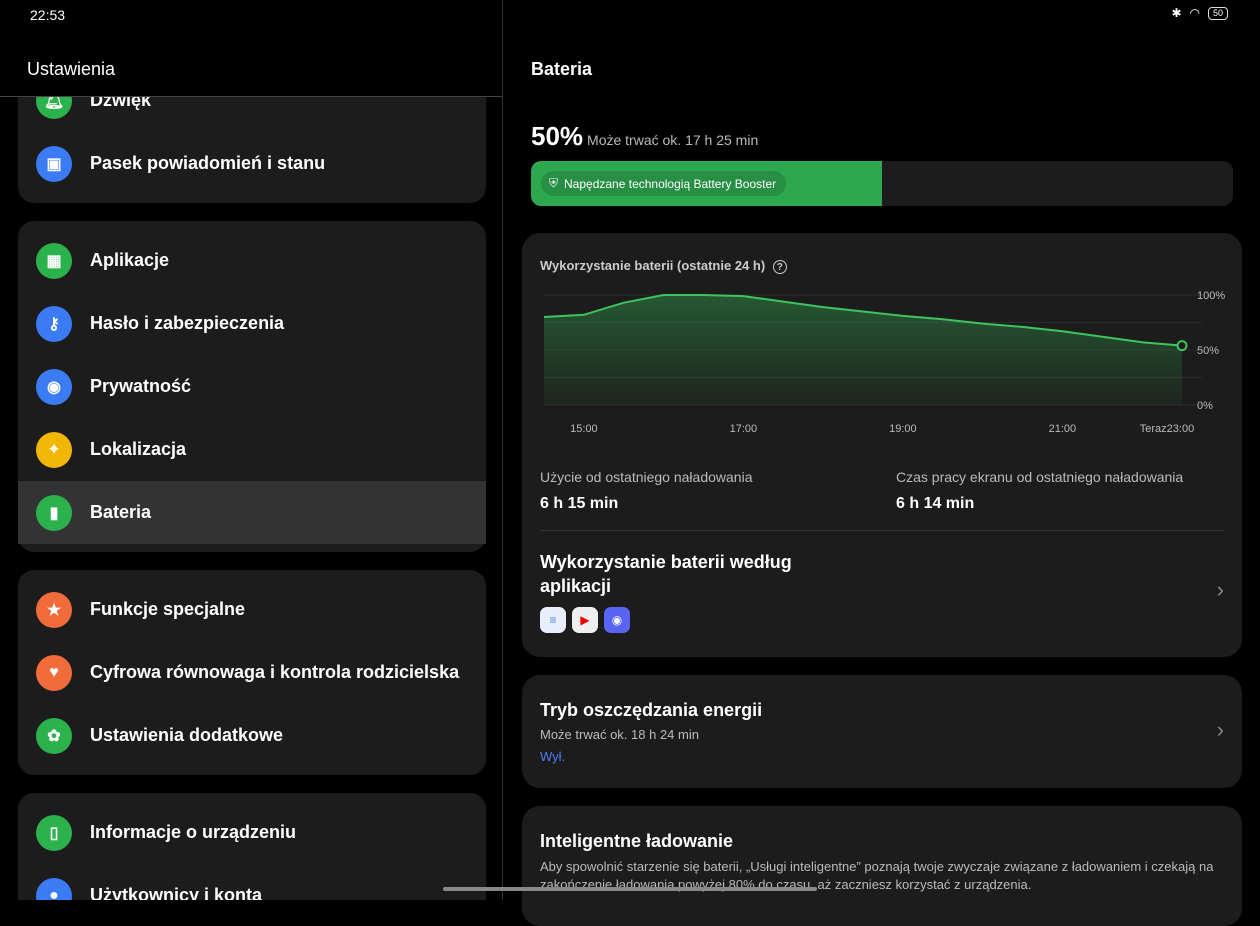  I want to click on settings-item: ⌖ Lokalizacja, so click(252, 449).